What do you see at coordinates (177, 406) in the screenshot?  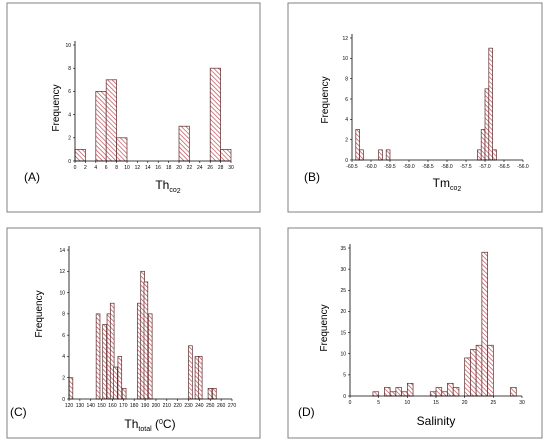 I see `panel-c-x-tick-label: 220` at bounding box center [177, 406].